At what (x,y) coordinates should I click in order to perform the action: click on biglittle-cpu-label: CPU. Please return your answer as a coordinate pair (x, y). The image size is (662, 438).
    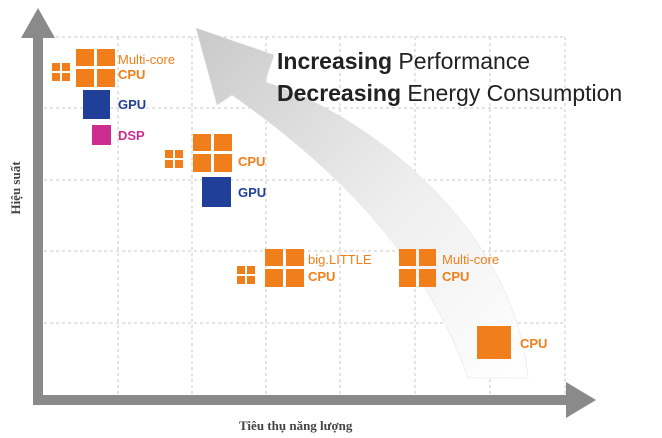
    Looking at the image, I should click on (322, 276).